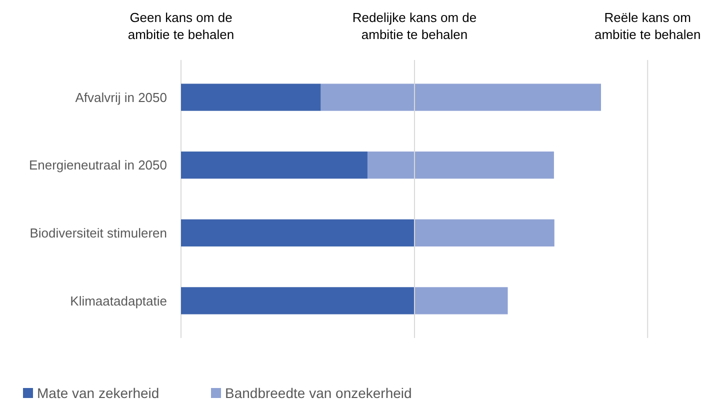 This screenshot has width=710, height=408. Describe the element at coordinates (121, 97) in the screenshot. I see `y-tick-label: Afvalvrij in 2050` at that location.